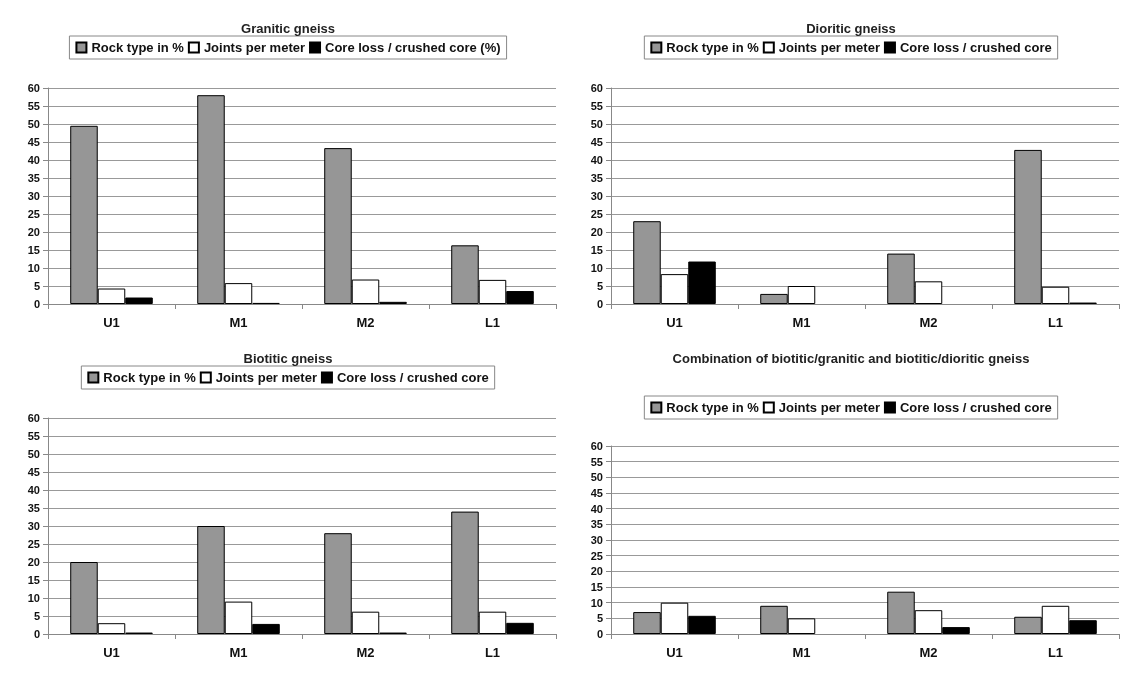  What do you see at coordinates (288, 358) in the screenshot?
I see `chart-title: Biotitic gneiss` at bounding box center [288, 358].